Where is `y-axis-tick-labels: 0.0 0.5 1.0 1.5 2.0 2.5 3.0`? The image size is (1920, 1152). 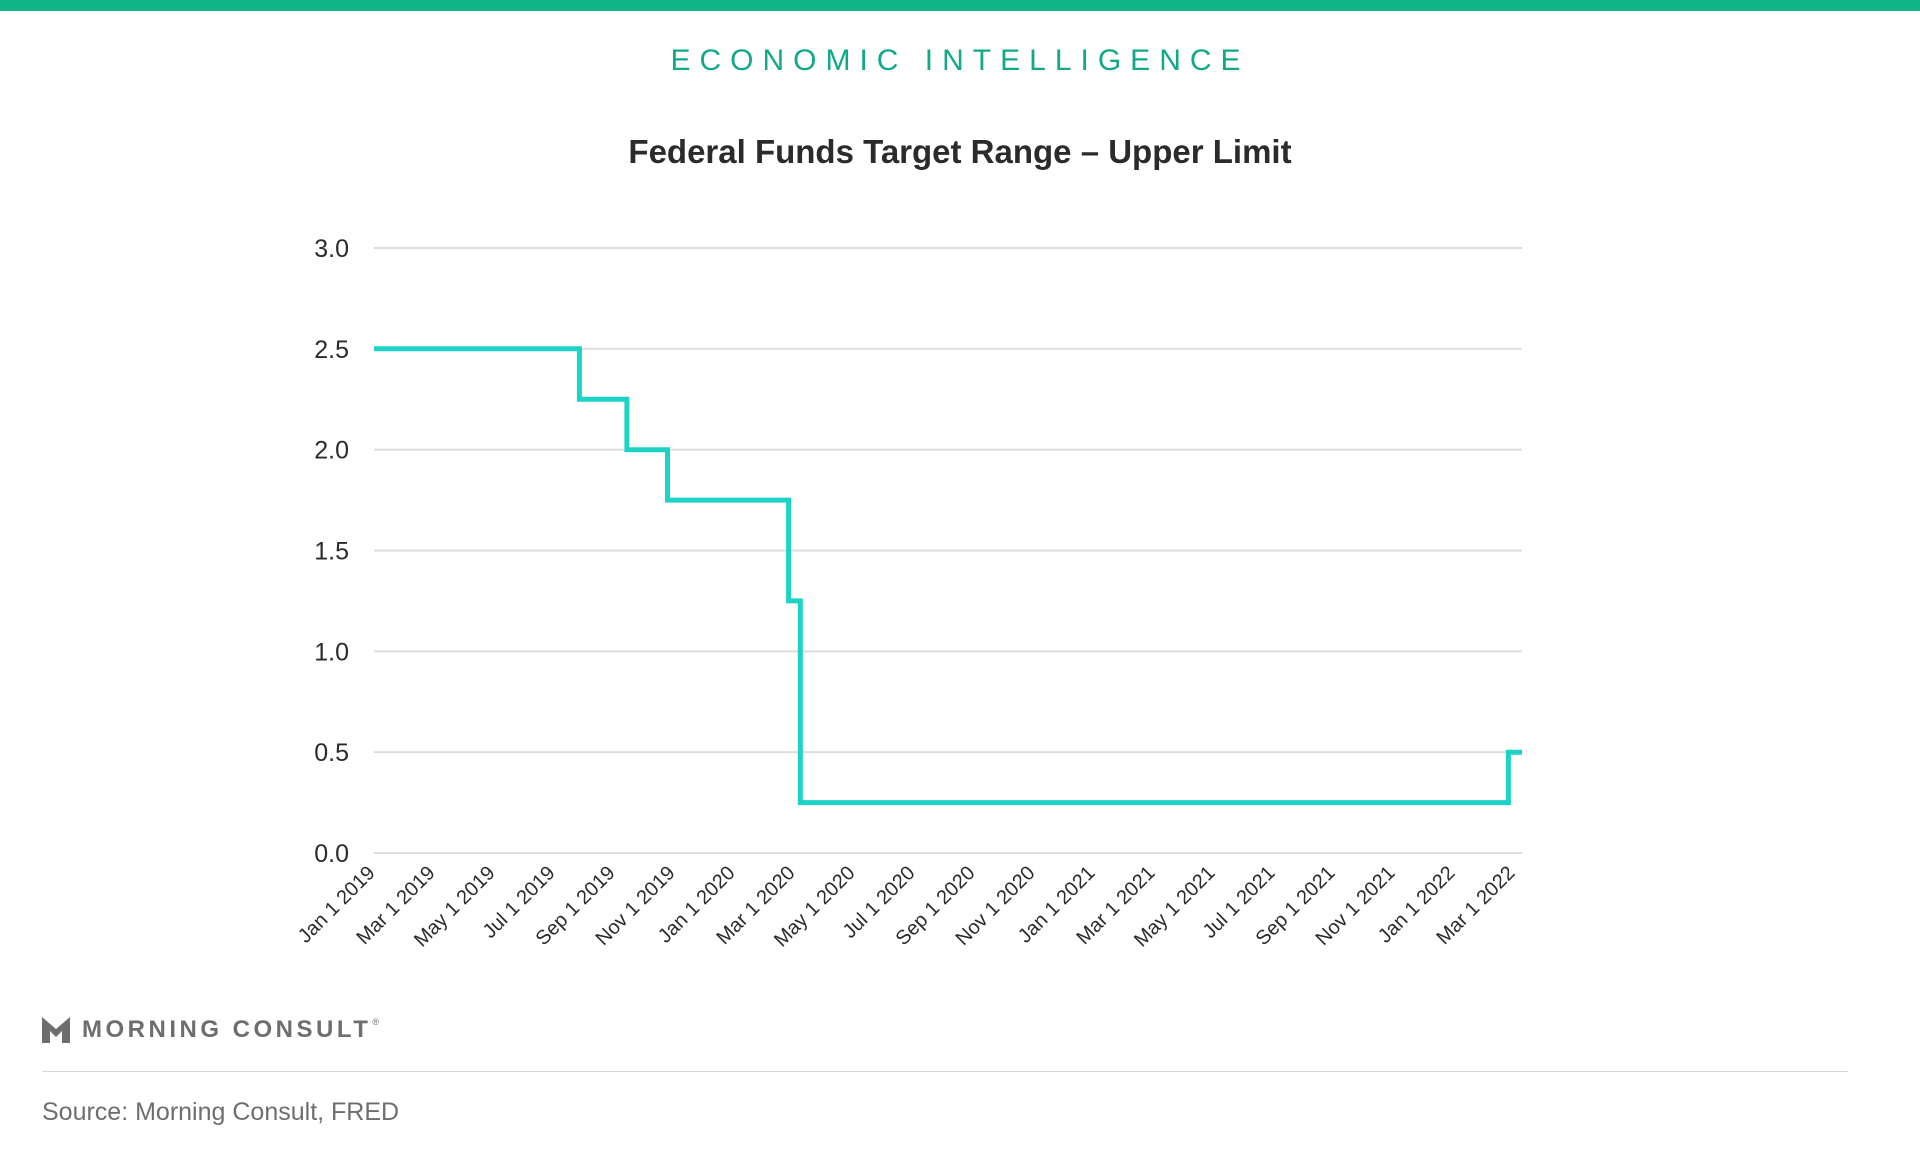
y-axis-tick-labels: 0.0 0.5 1.0 1.5 2.0 2.5 3.0 is located at coordinates (331, 551).